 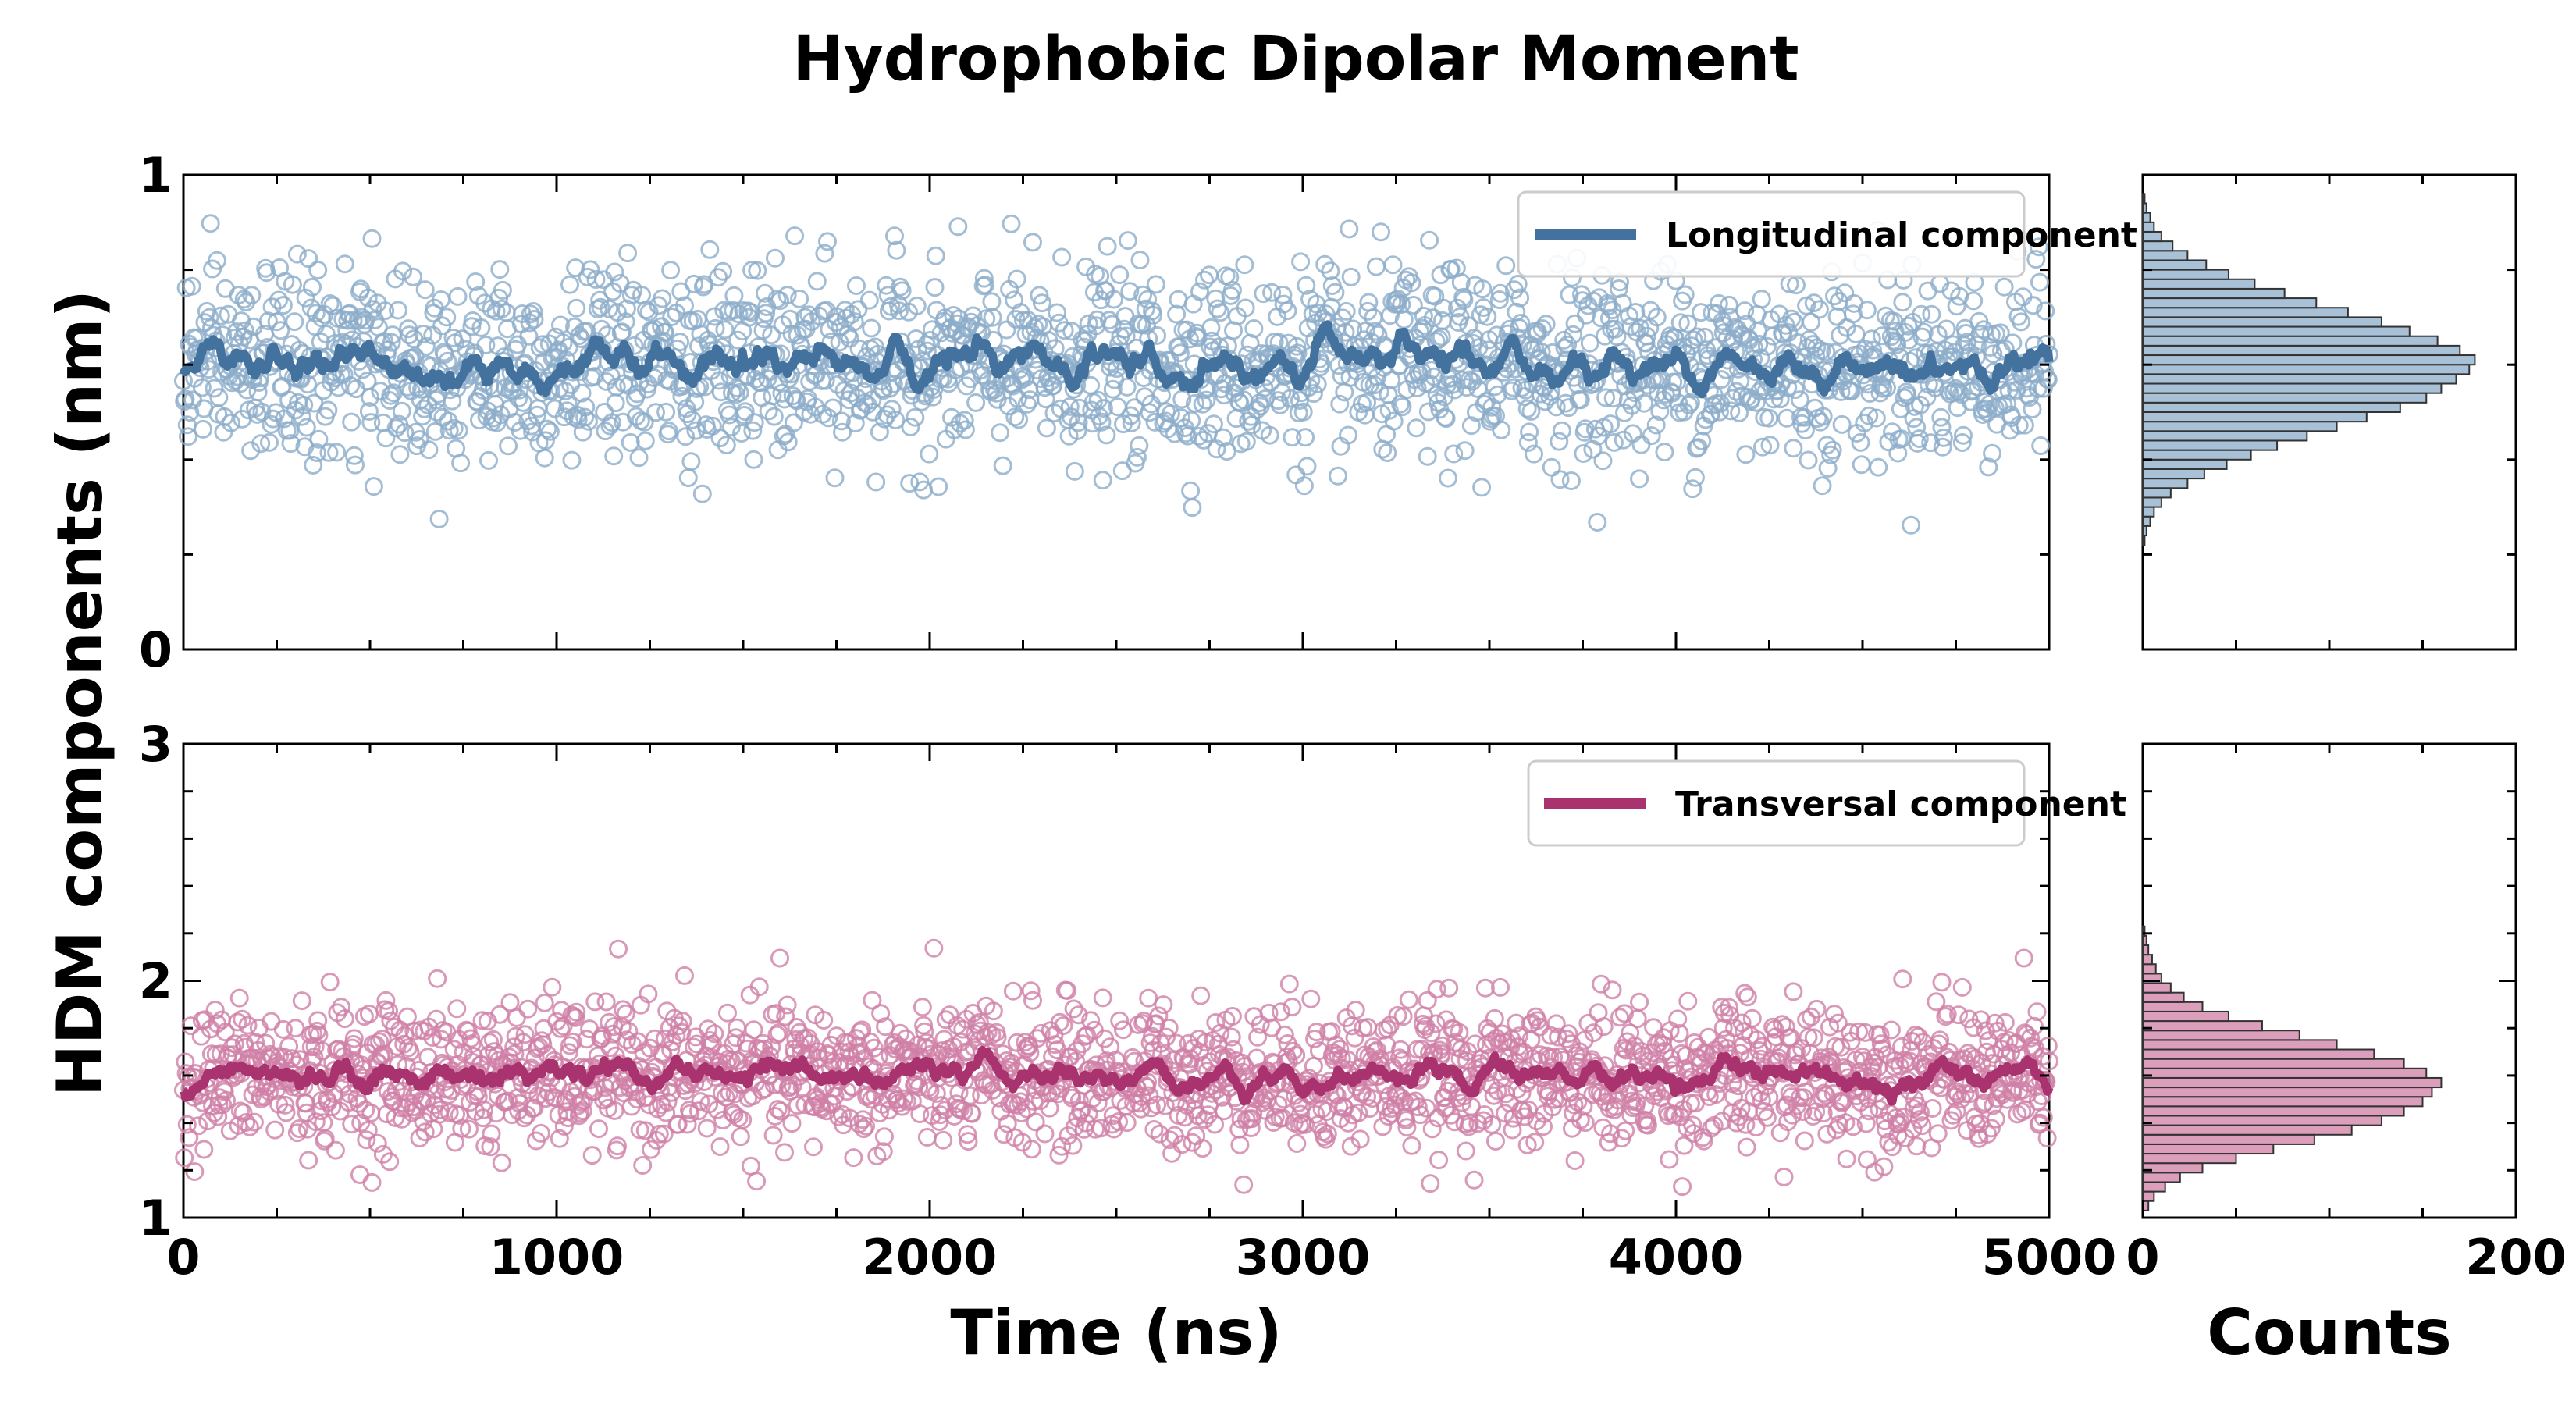 I want to click on hist-x-axis-label: Counts, so click(x=2329, y=1333).